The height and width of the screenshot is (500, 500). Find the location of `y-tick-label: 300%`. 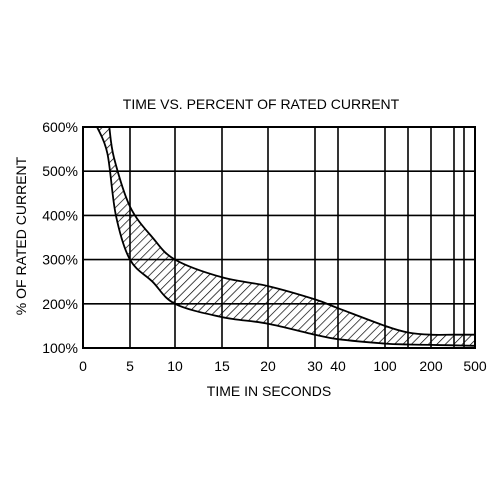

y-tick-label: 300% is located at coordinates (60, 260).